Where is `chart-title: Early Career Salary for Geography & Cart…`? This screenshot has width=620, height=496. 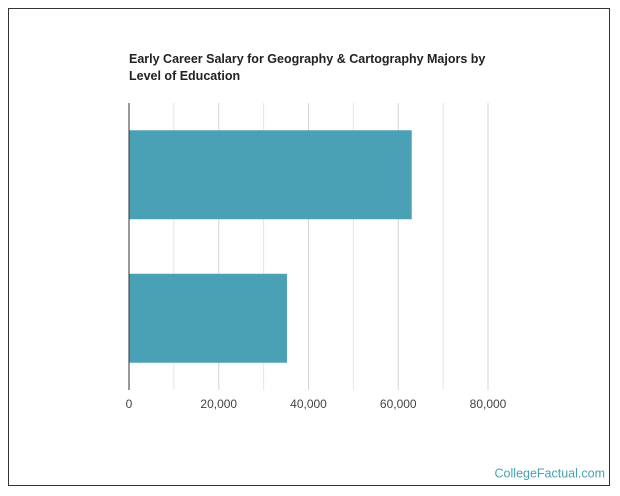
chart-title: Early Career Salary for Geography & Cart… is located at coordinates (307, 67).